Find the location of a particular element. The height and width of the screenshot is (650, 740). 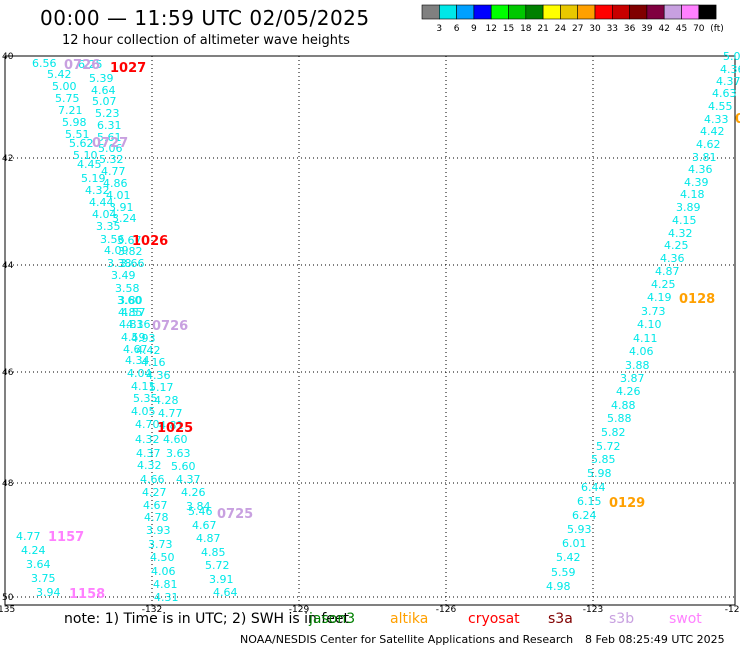

wave-height-value: 3.35 is located at coordinates (108, 226).